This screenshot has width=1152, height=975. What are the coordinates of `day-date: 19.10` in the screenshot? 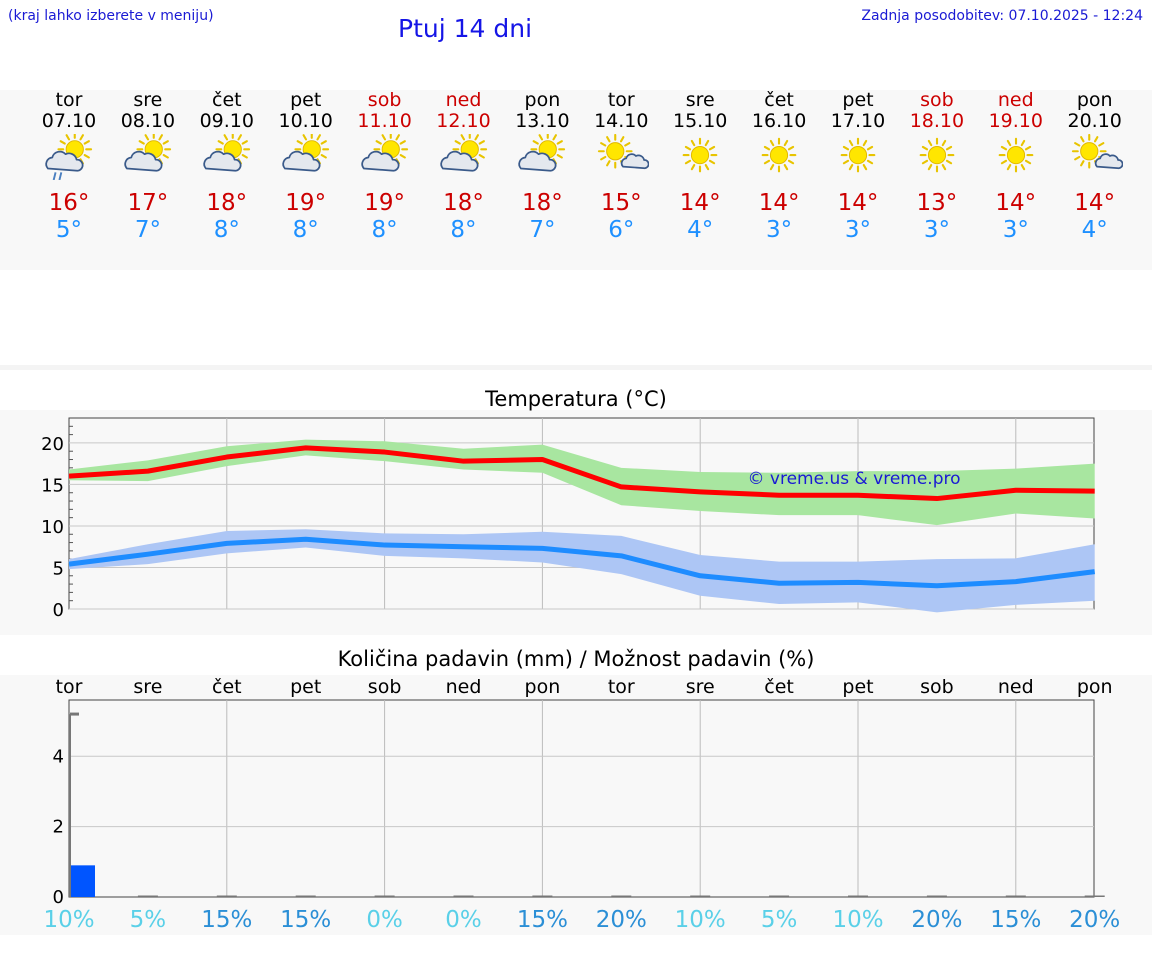 It's located at (1015, 121).